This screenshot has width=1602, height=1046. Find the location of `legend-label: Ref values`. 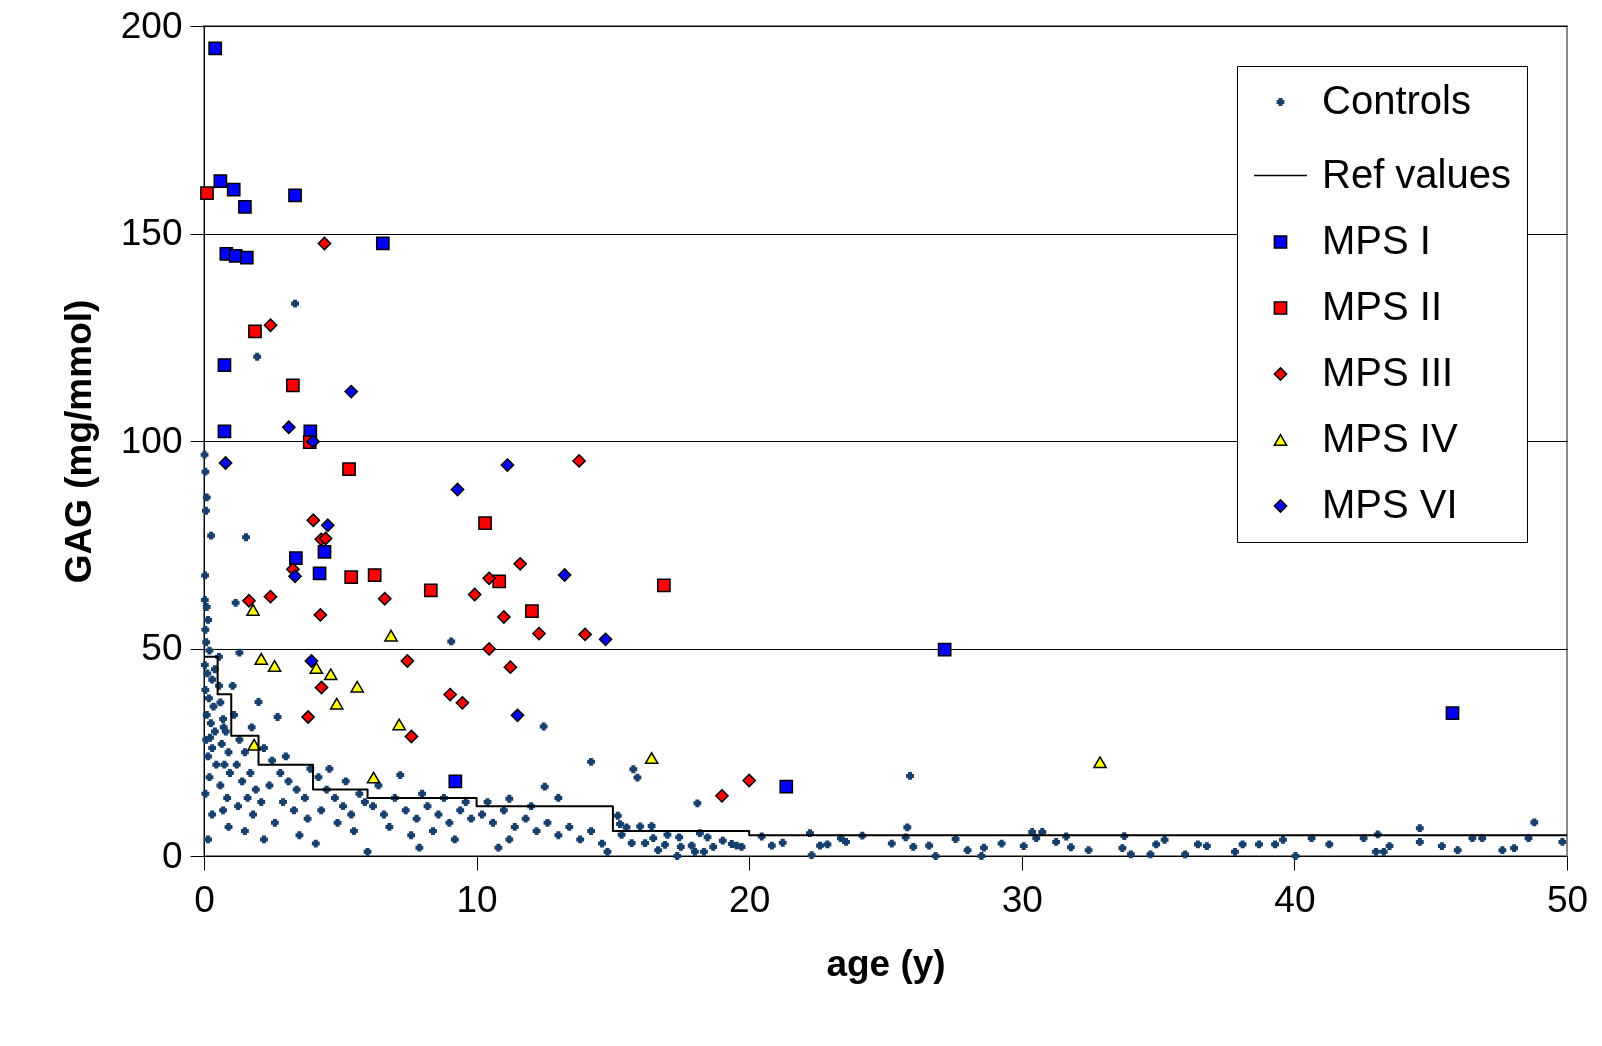

legend-label: Ref values is located at coordinates (1416, 173).